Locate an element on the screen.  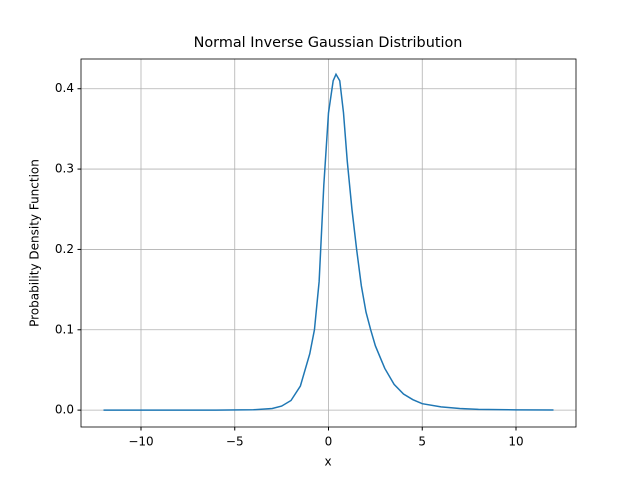
x-tick-label: 10 is located at coordinates (515, 442).